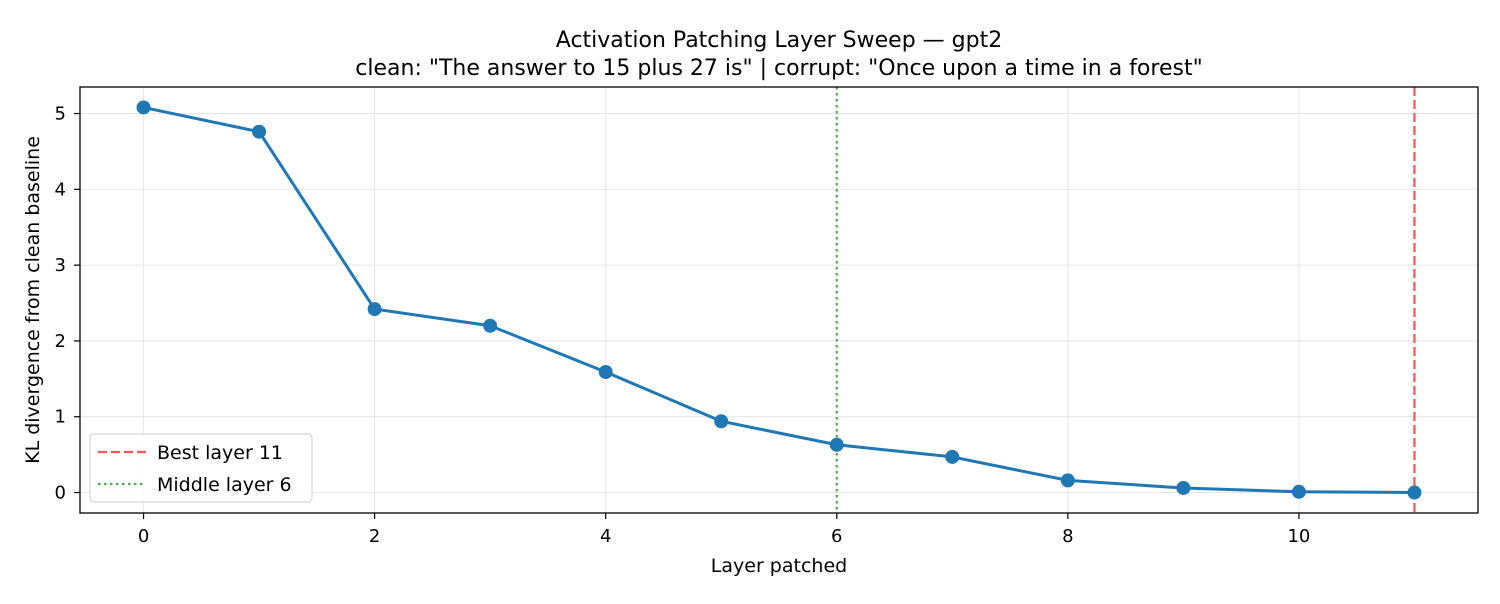 Image resolution: width=1500 pixels, height=604 pixels. Describe the element at coordinates (374, 536) in the screenshot. I see `x-tick-label: 2` at that location.